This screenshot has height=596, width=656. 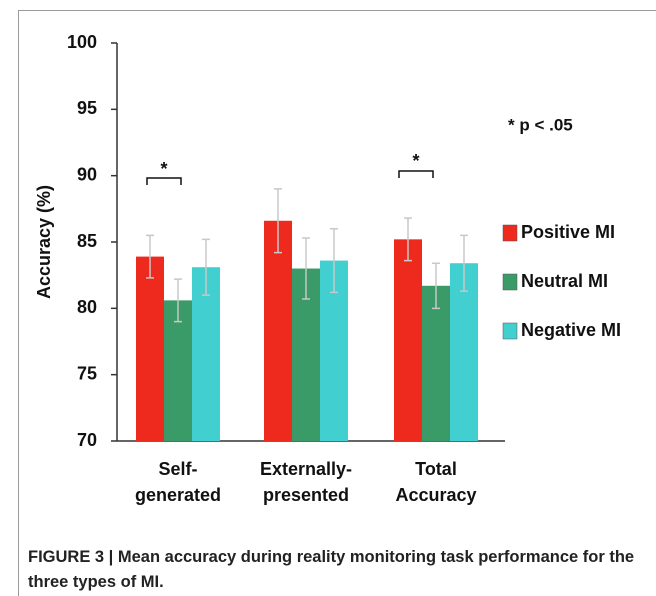 What do you see at coordinates (87, 108) in the screenshot?
I see `y-tick-label: 95` at bounding box center [87, 108].